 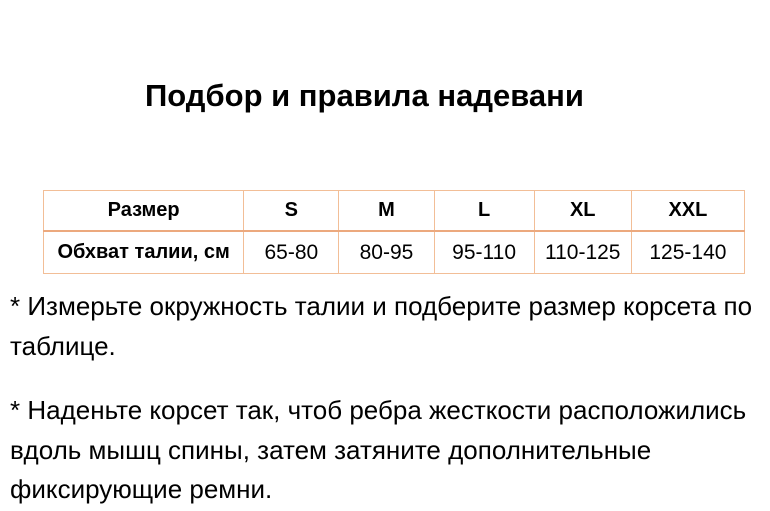 I want to click on size-table-header-xl: XL, so click(x=582, y=211).